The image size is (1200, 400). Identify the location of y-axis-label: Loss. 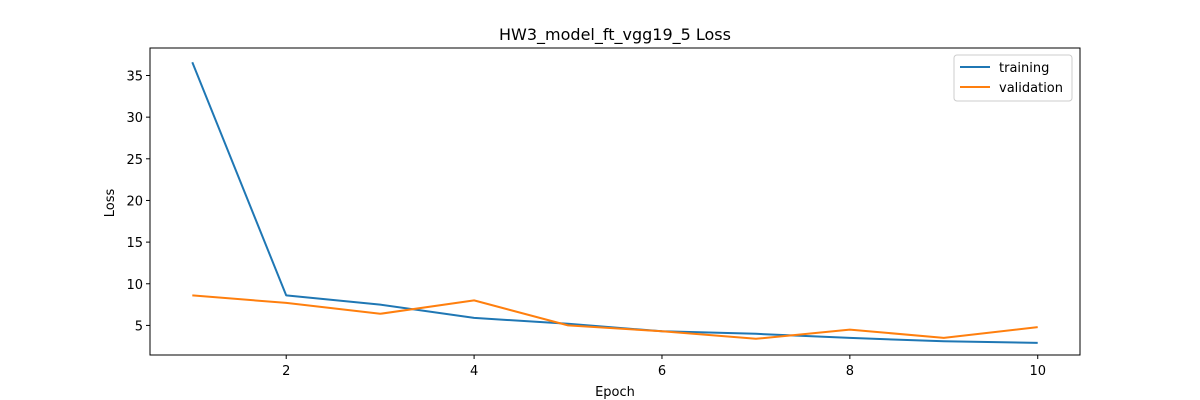
(110, 203).